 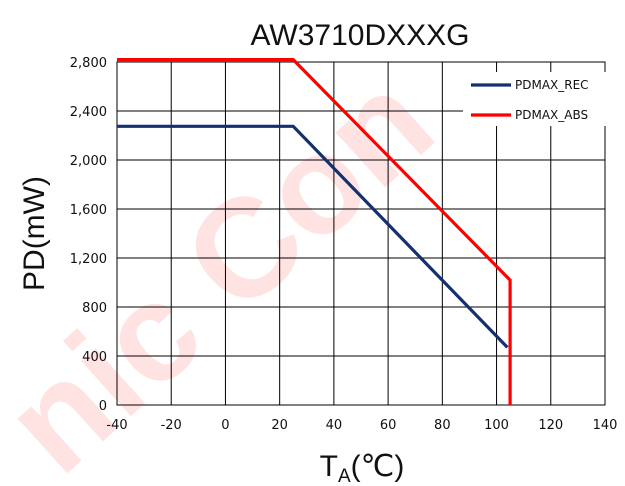 What do you see at coordinates (88, 112) in the screenshot?
I see `y-tick-label: 2,400` at bounding box center [88, 112].